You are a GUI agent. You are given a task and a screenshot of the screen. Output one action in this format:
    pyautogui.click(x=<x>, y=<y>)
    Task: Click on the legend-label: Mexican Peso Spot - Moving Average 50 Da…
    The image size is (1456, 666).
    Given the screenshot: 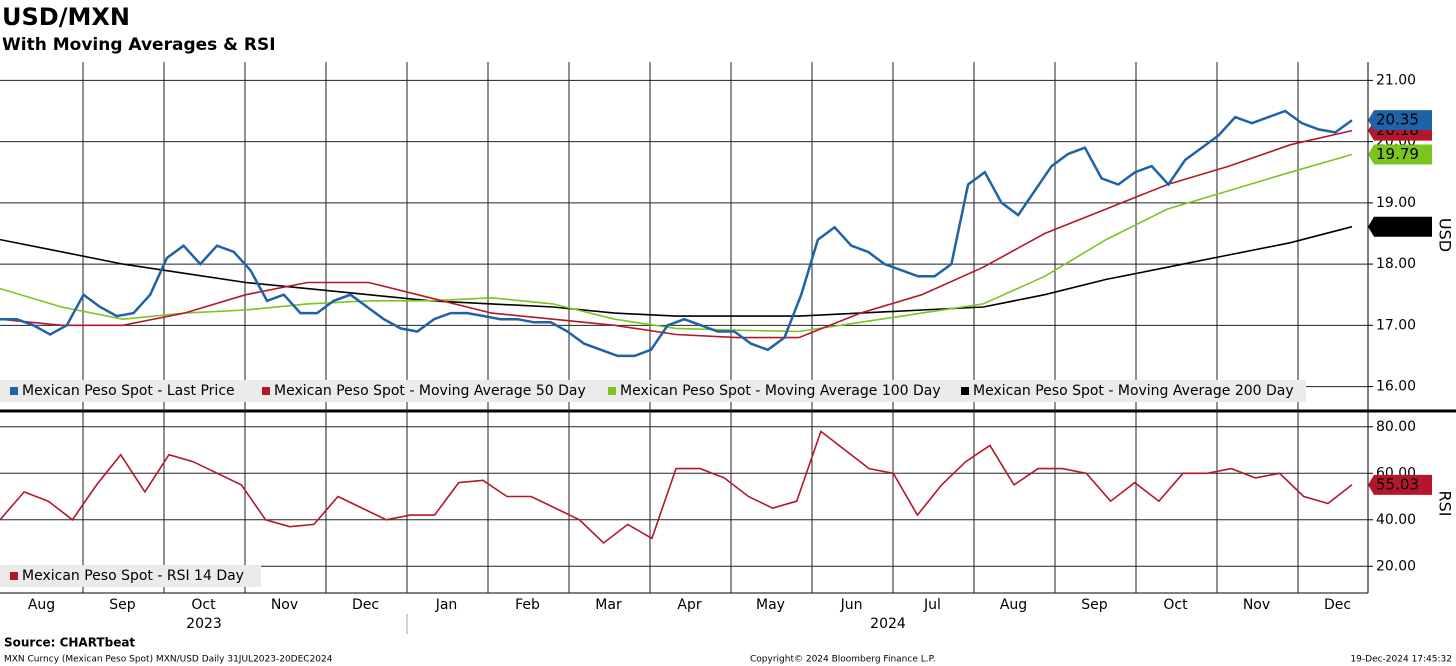 What is the action you would take?
    pyautogui.click(x=430, y=391)
    